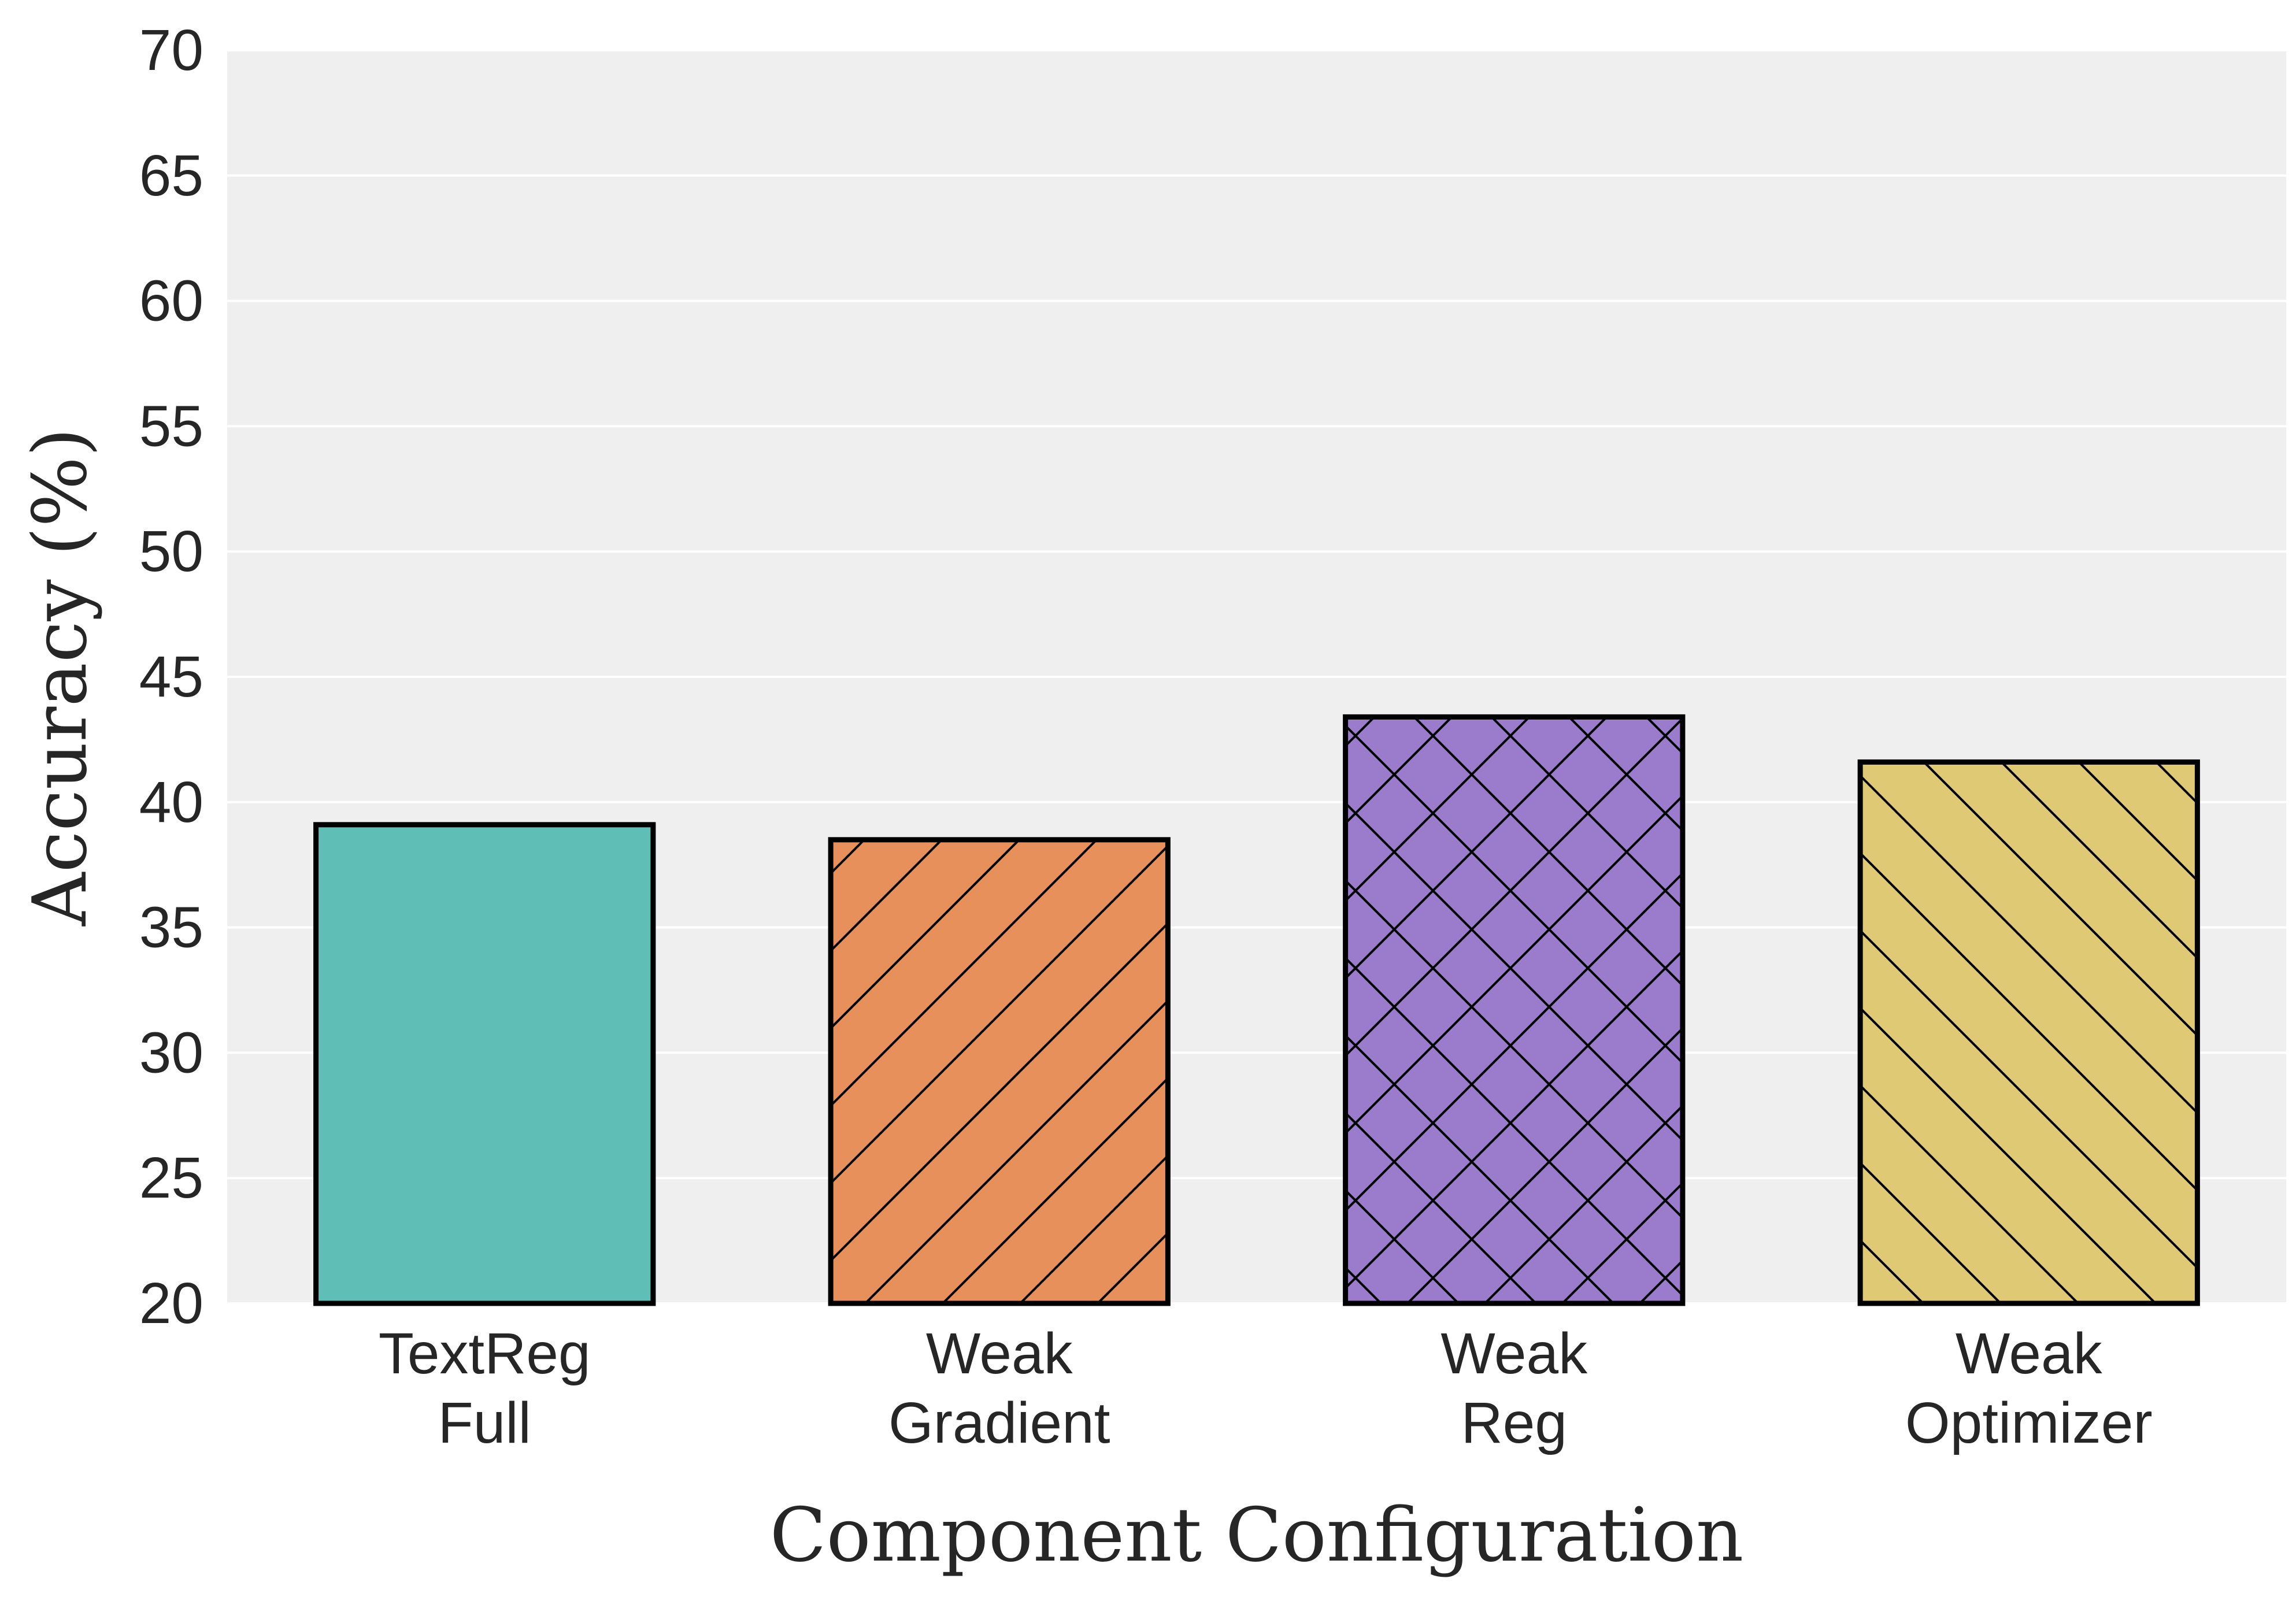 The width and height of the screenshot is (2296, 1597). Describe the element at coordinates (999, 1423) in the screenshot. I see `x-tick-label-line: Gradient` at that location.